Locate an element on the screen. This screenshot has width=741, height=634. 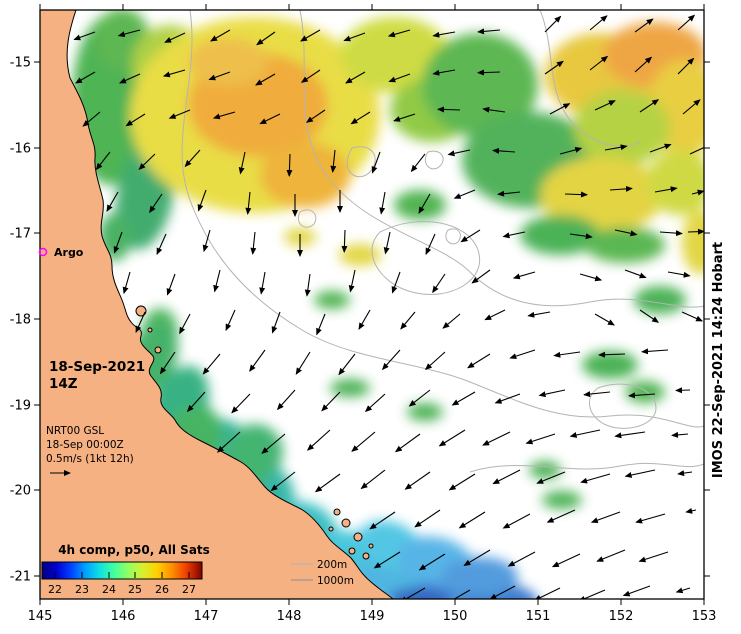
velocity-scale-label: 0.5m/s (1kt 12h) is located at coordinates (90, 459).